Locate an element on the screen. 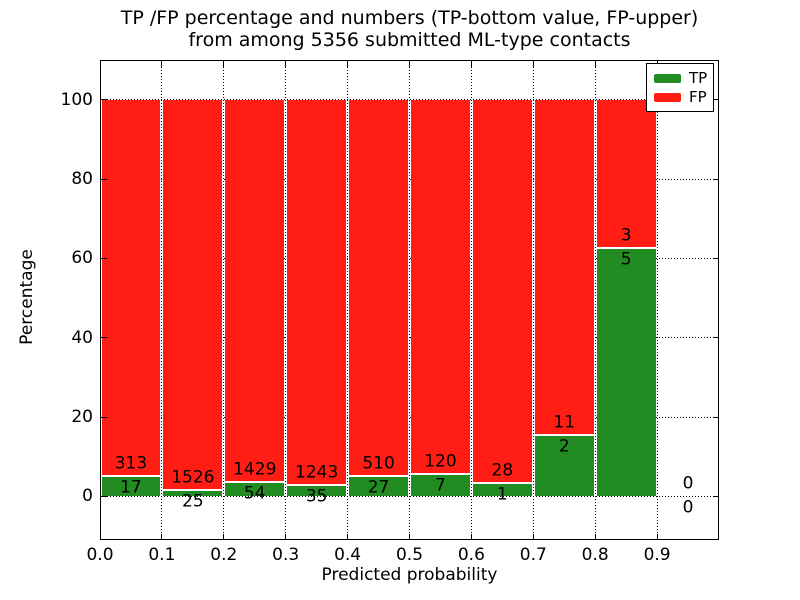  x-tick-label: 0.6 is located at coordinates (471, 555).